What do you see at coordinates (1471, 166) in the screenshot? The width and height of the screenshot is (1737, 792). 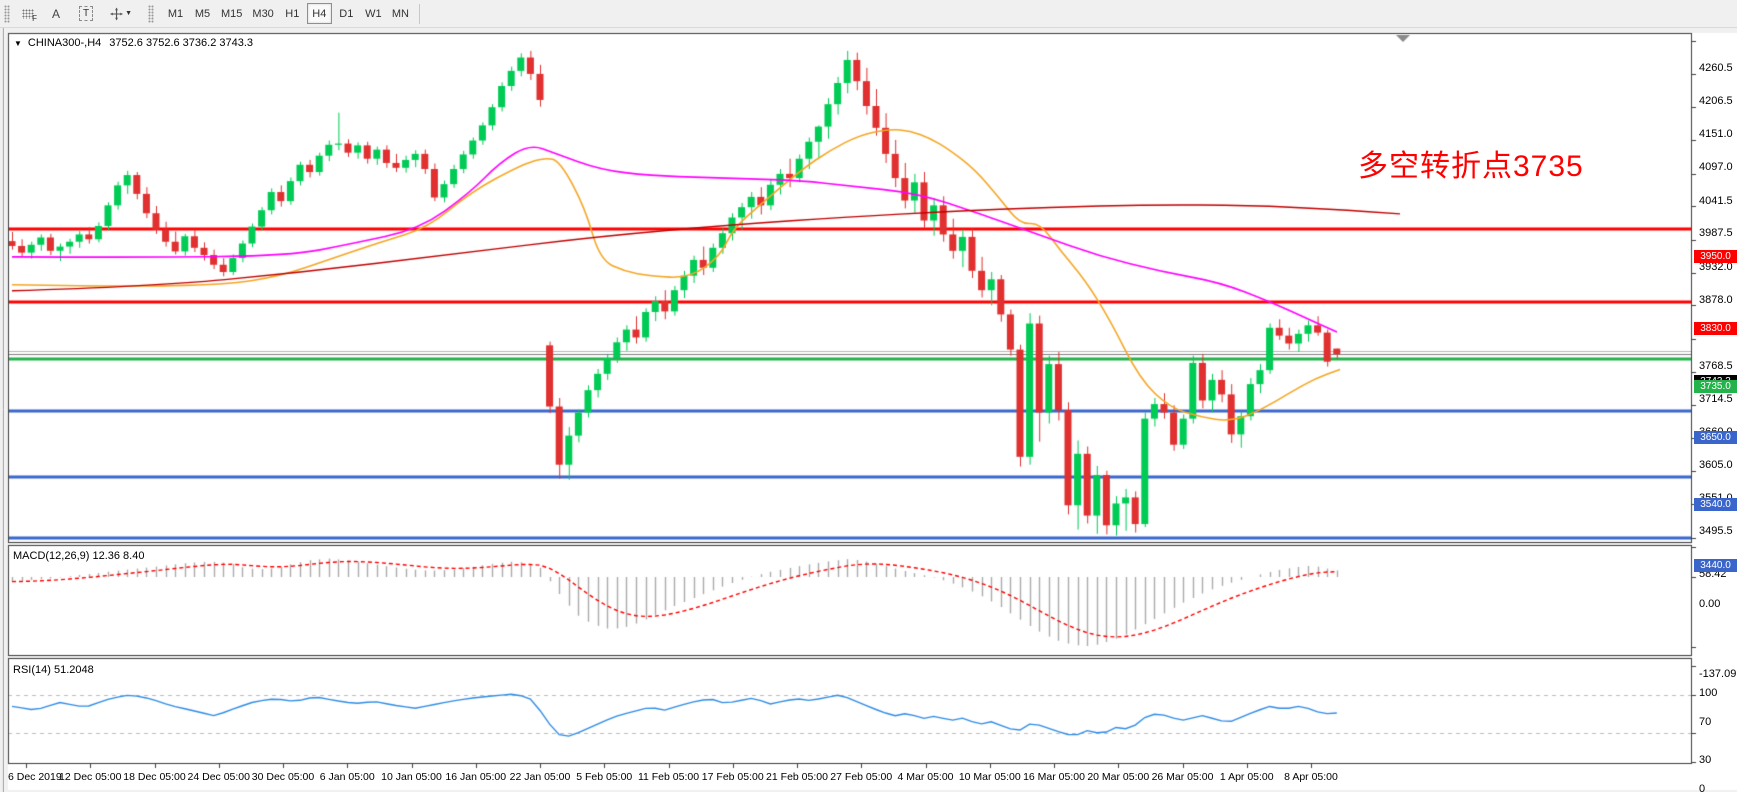 I see `annotation-text: 多空转折点3735` at bounding box center [1471, 166].